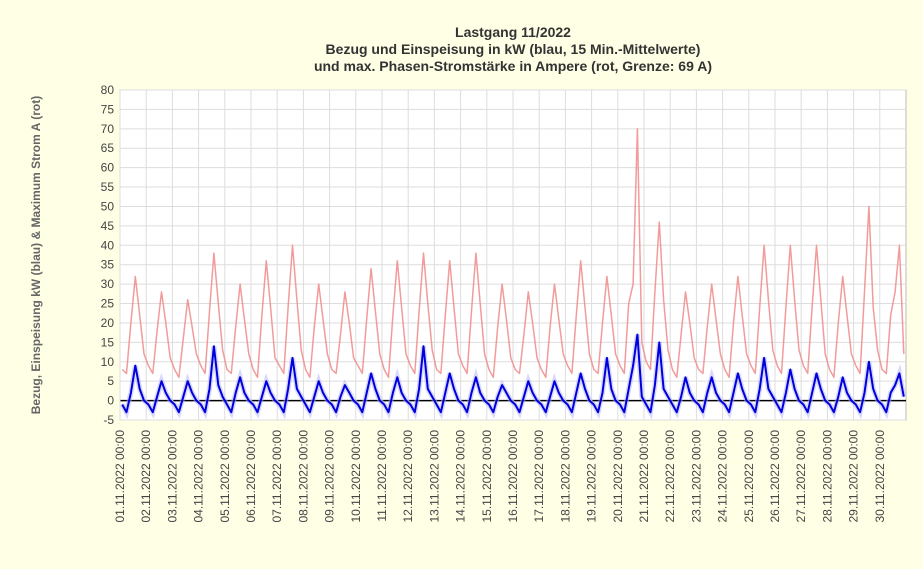  What do you see at coordinates (108, 284) in the screenshot?
I see `y-tick-label: 30` at bounding box center [108, 284].